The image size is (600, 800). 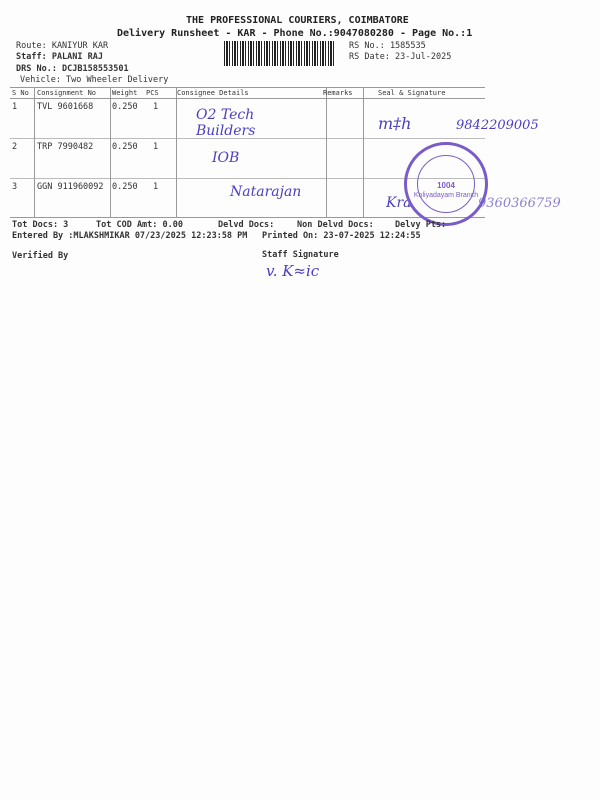 I want to click on company-name: THE PROFESSIONAL COURIERS, COIMBATORE, so click(x=297, y=20).